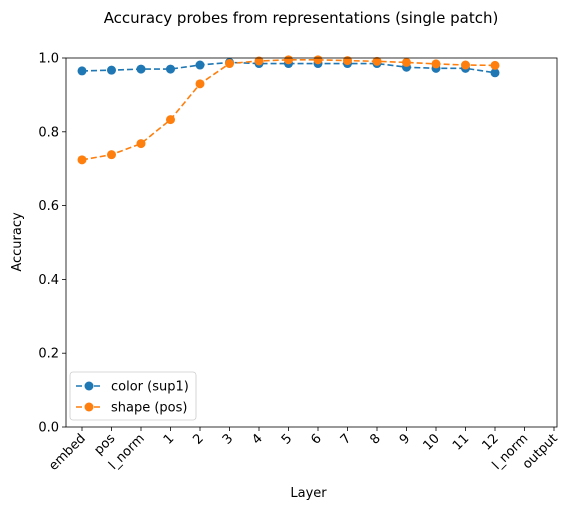 The image size is (588, 510). I want to click on legend-item: color (sup1), so click(132, 387).